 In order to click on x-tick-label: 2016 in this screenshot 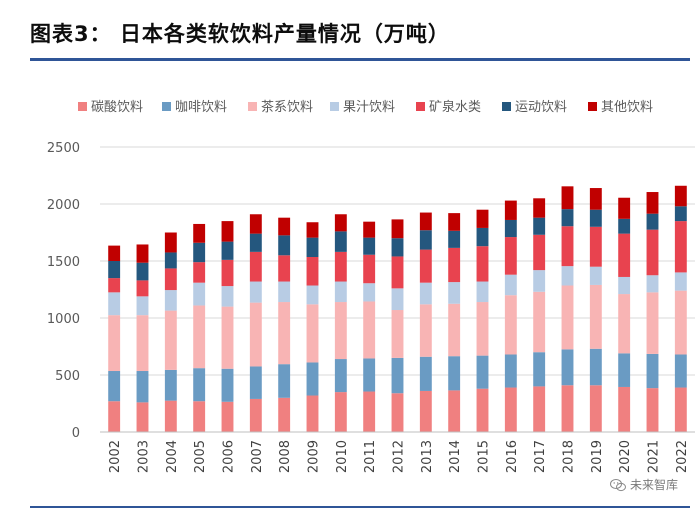, I will do `click(512, 456)`.